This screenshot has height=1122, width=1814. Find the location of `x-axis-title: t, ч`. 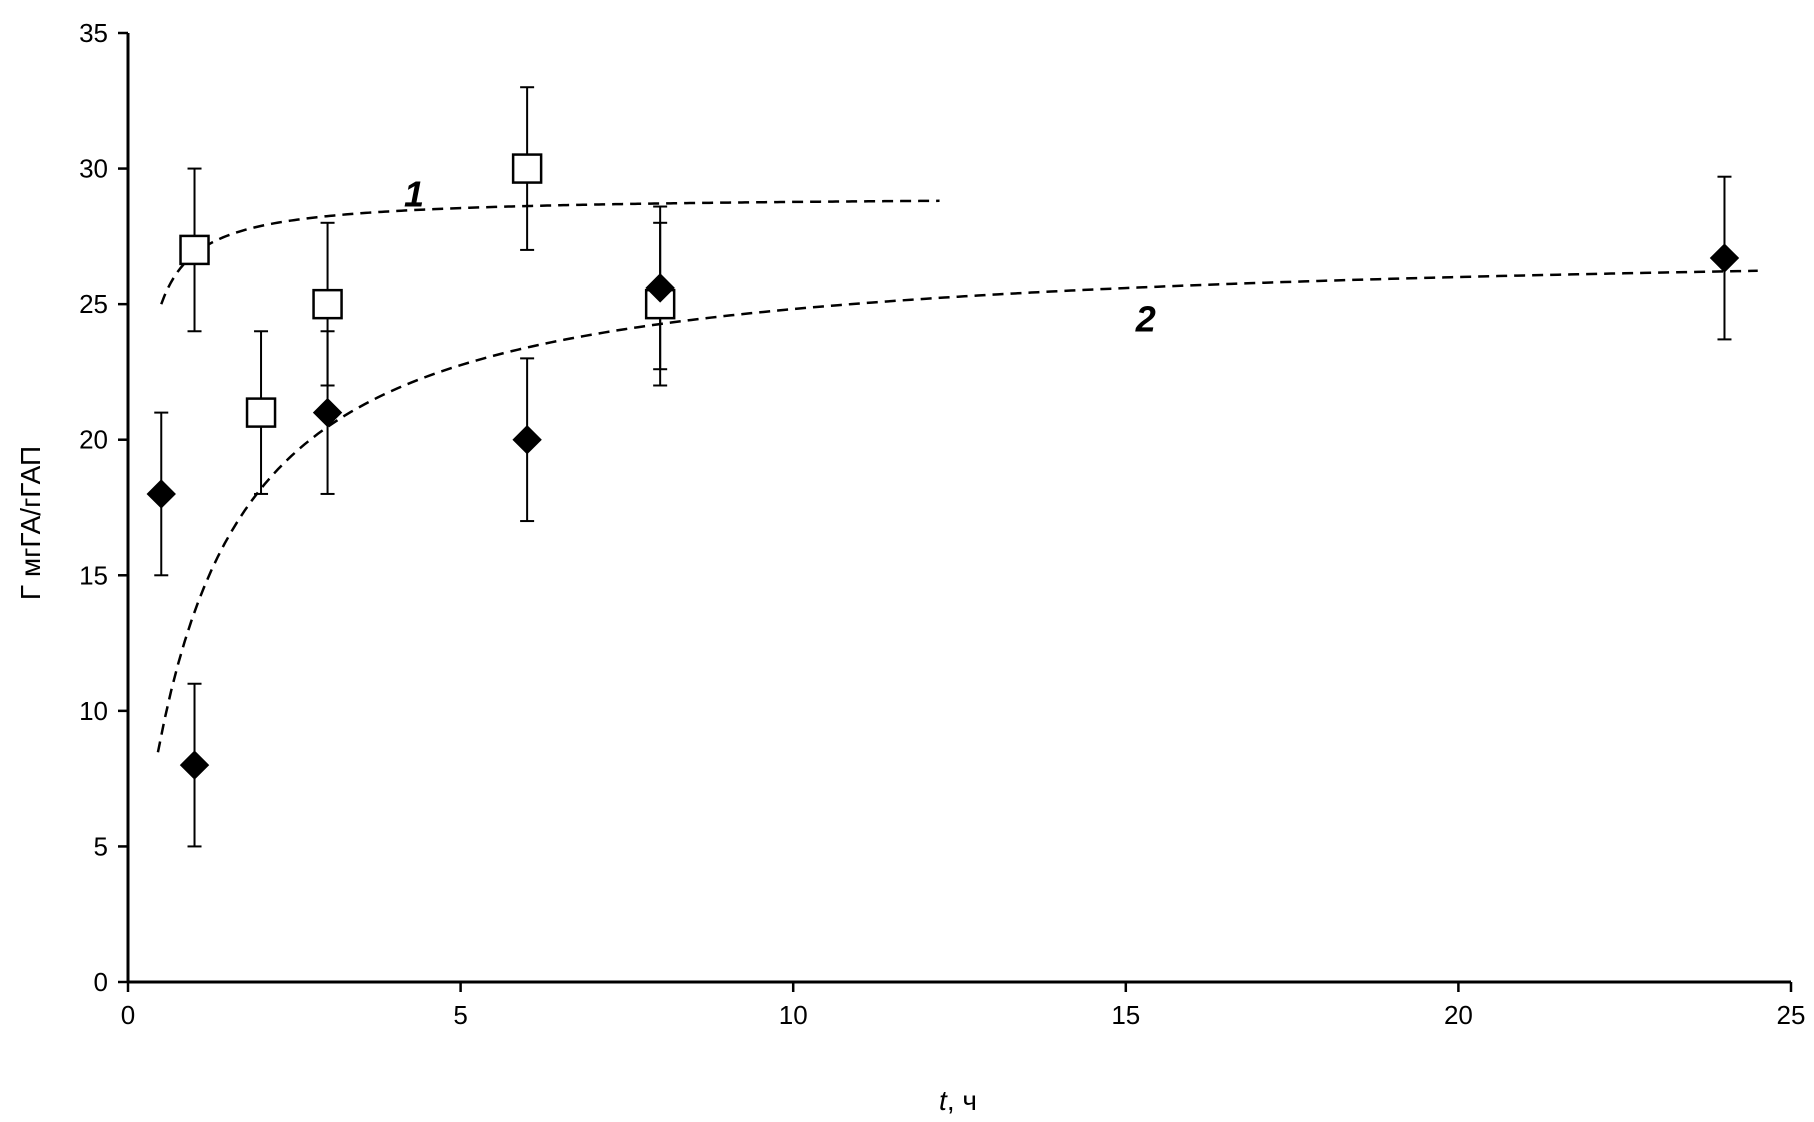

x-axis-title: t, ч is located at coordinates (958, 1100).